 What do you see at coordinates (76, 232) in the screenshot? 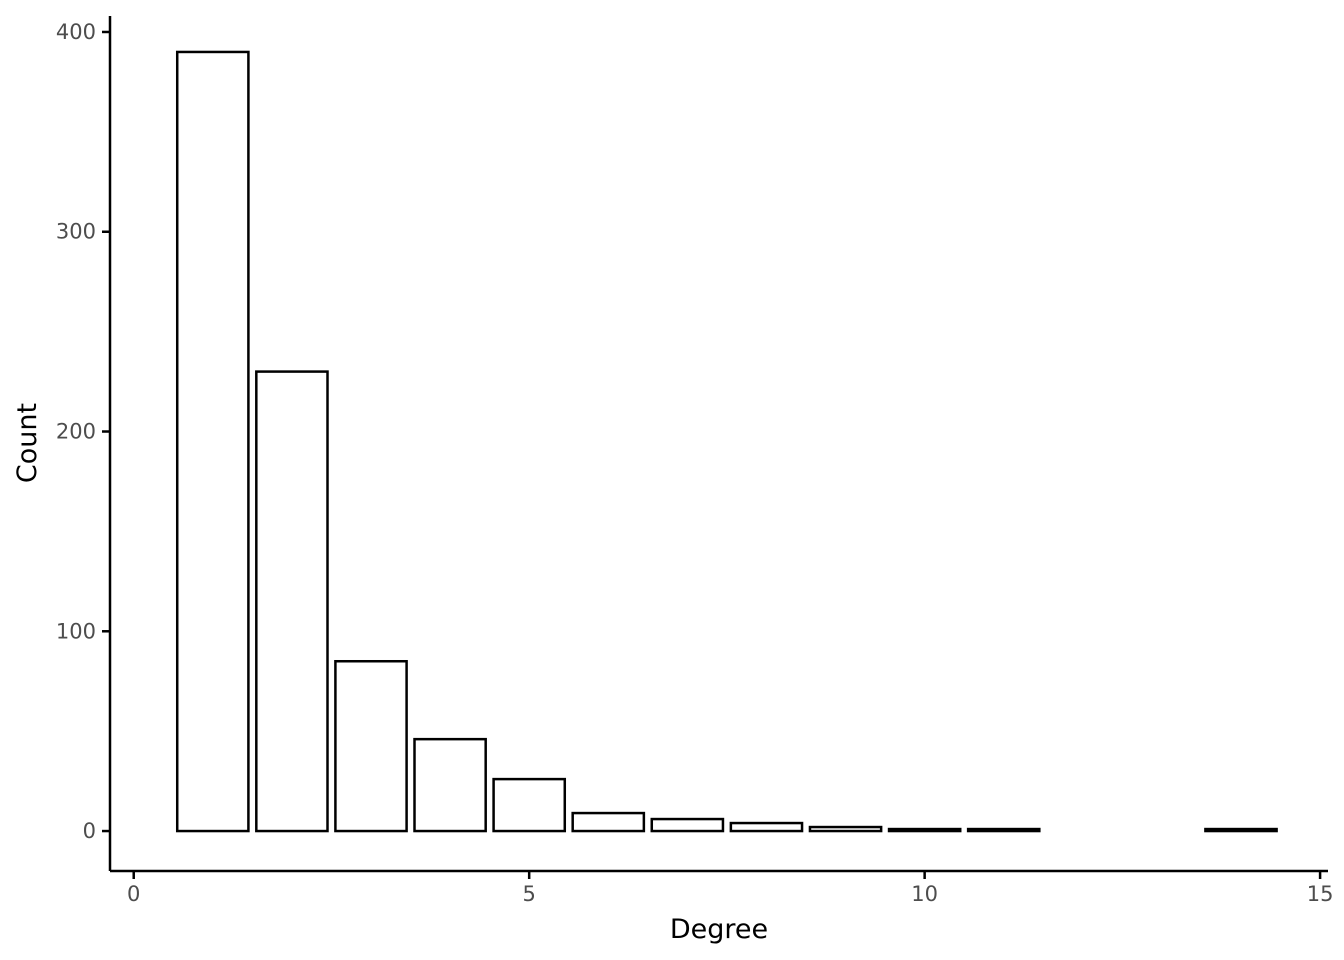
I see `y-tick-label: 300` at bounding box center [76, 232].